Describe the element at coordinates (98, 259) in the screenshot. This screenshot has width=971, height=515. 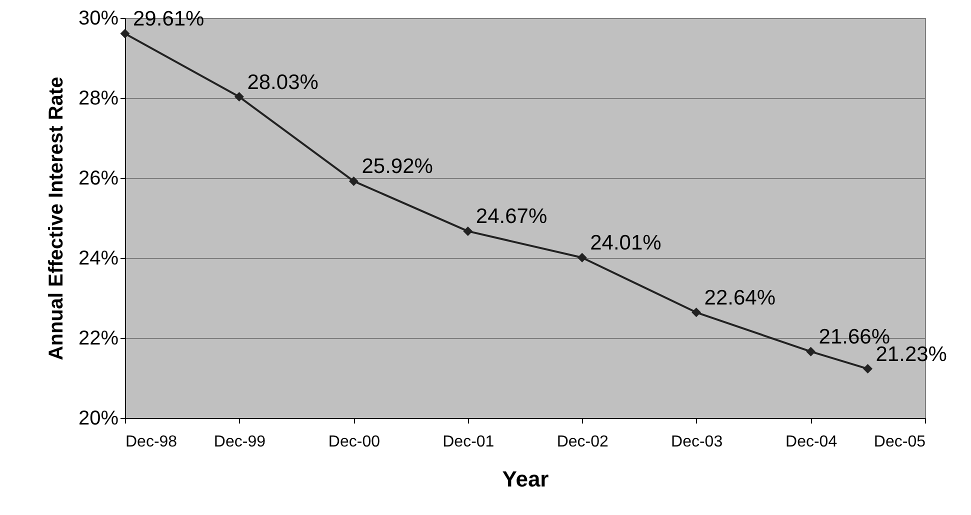
I see `y-tick-label: 24%` at that location.